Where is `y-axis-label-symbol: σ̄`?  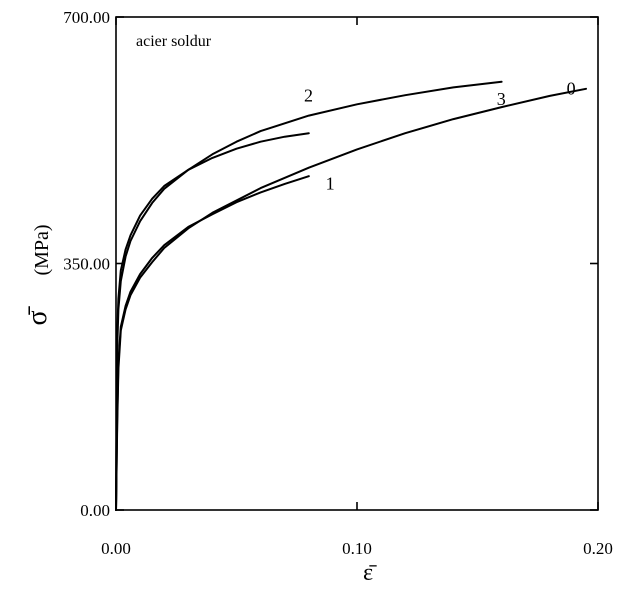 y-axis-label-symbol: σ̄ is located at coordinates (37, 315).